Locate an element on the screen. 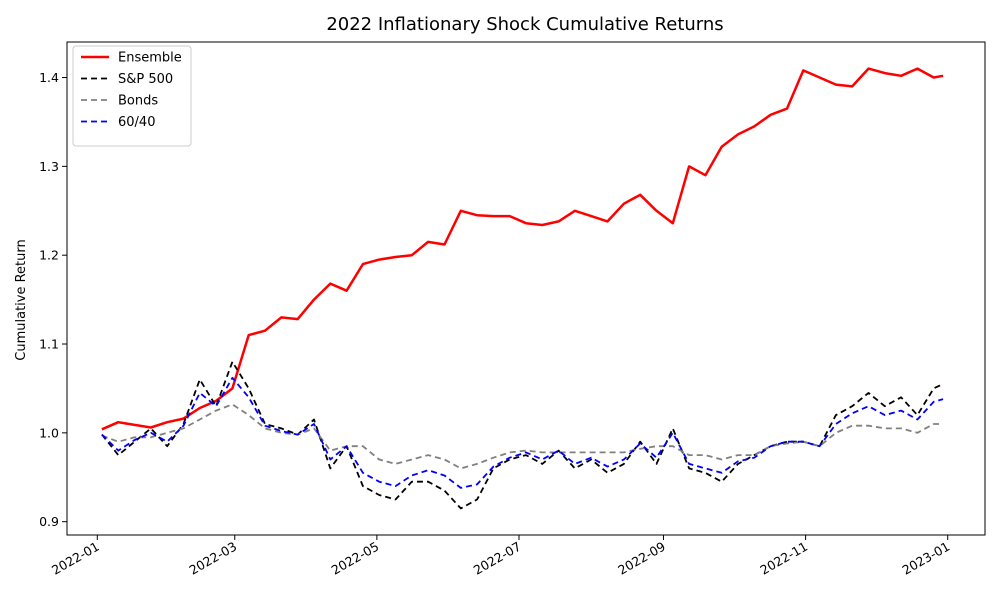  y-axis-label: Cumulative Return is located at coordinates (21, 299).